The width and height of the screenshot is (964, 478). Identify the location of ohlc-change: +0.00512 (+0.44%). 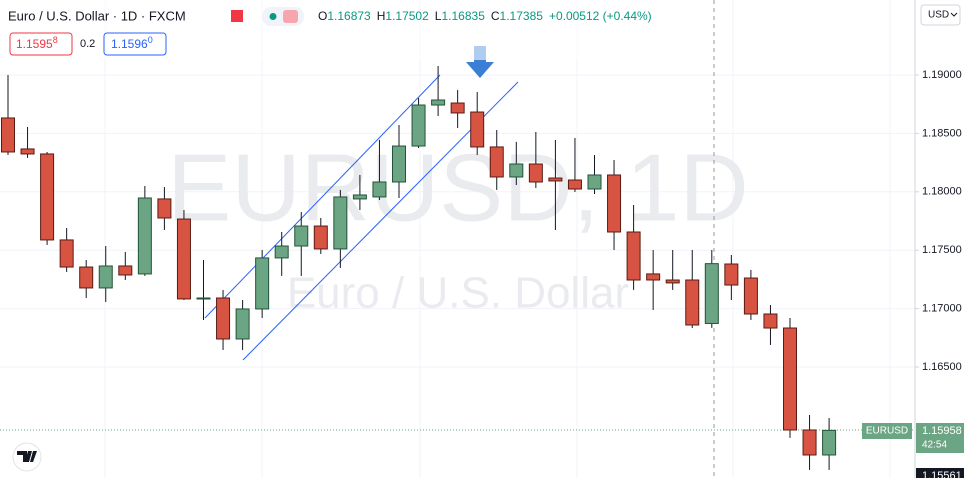
(600, 16).